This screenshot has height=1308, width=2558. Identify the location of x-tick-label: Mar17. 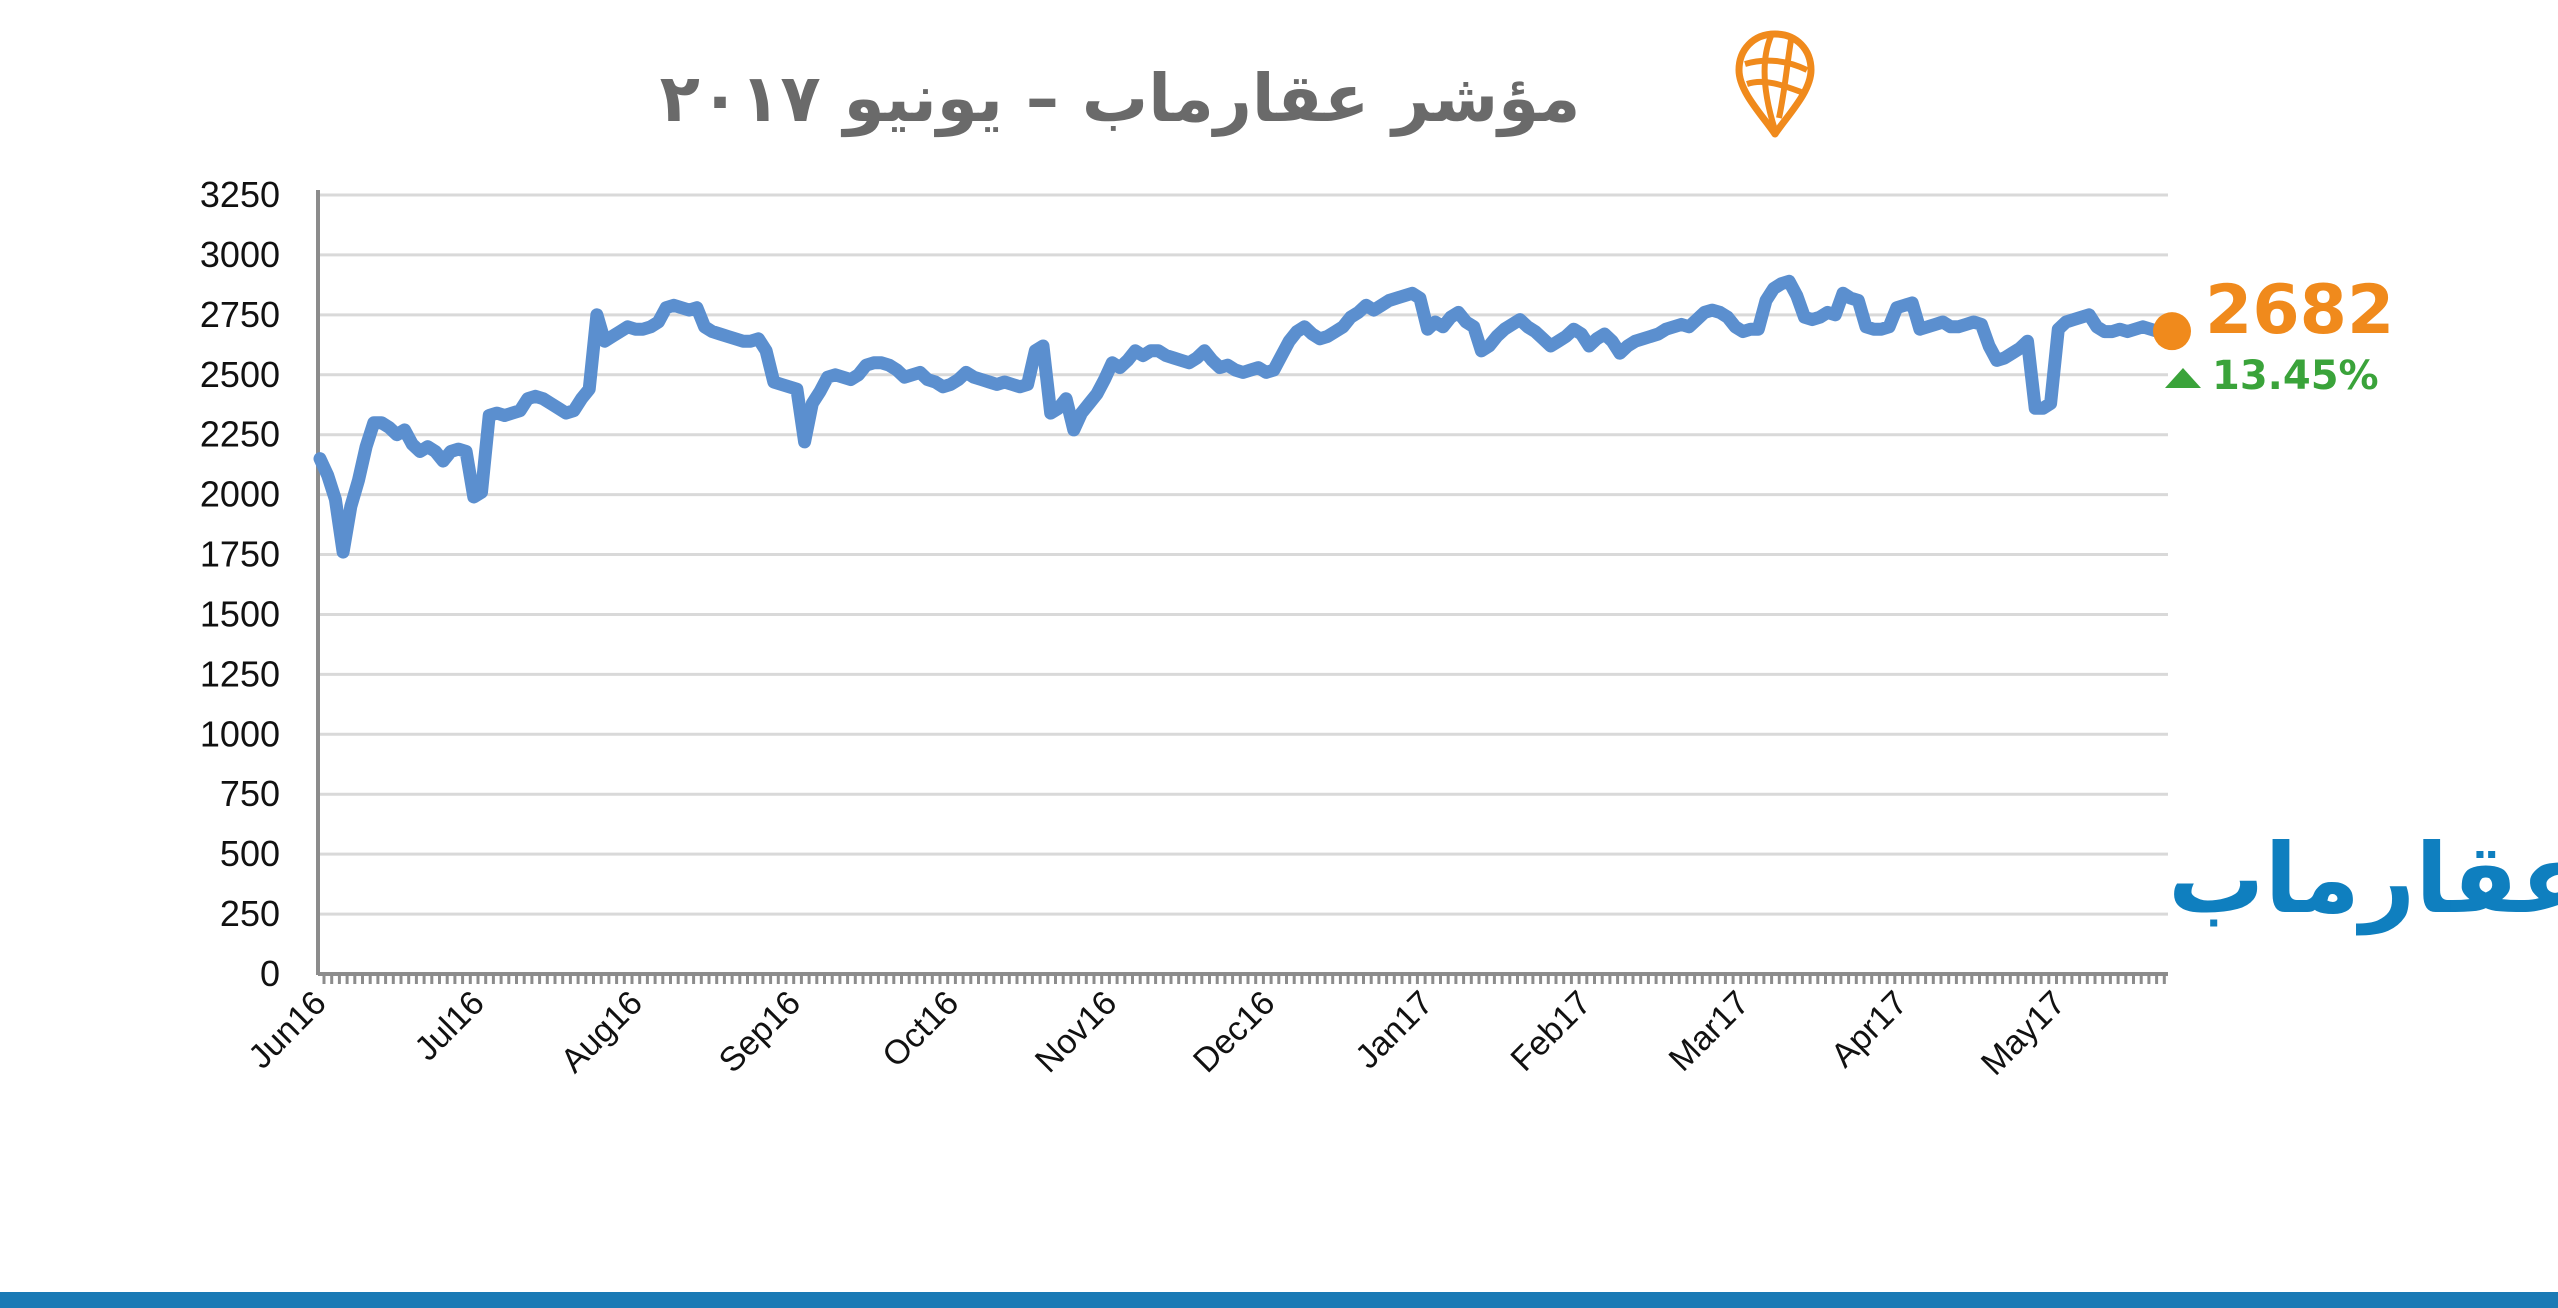
(1709, 1031).